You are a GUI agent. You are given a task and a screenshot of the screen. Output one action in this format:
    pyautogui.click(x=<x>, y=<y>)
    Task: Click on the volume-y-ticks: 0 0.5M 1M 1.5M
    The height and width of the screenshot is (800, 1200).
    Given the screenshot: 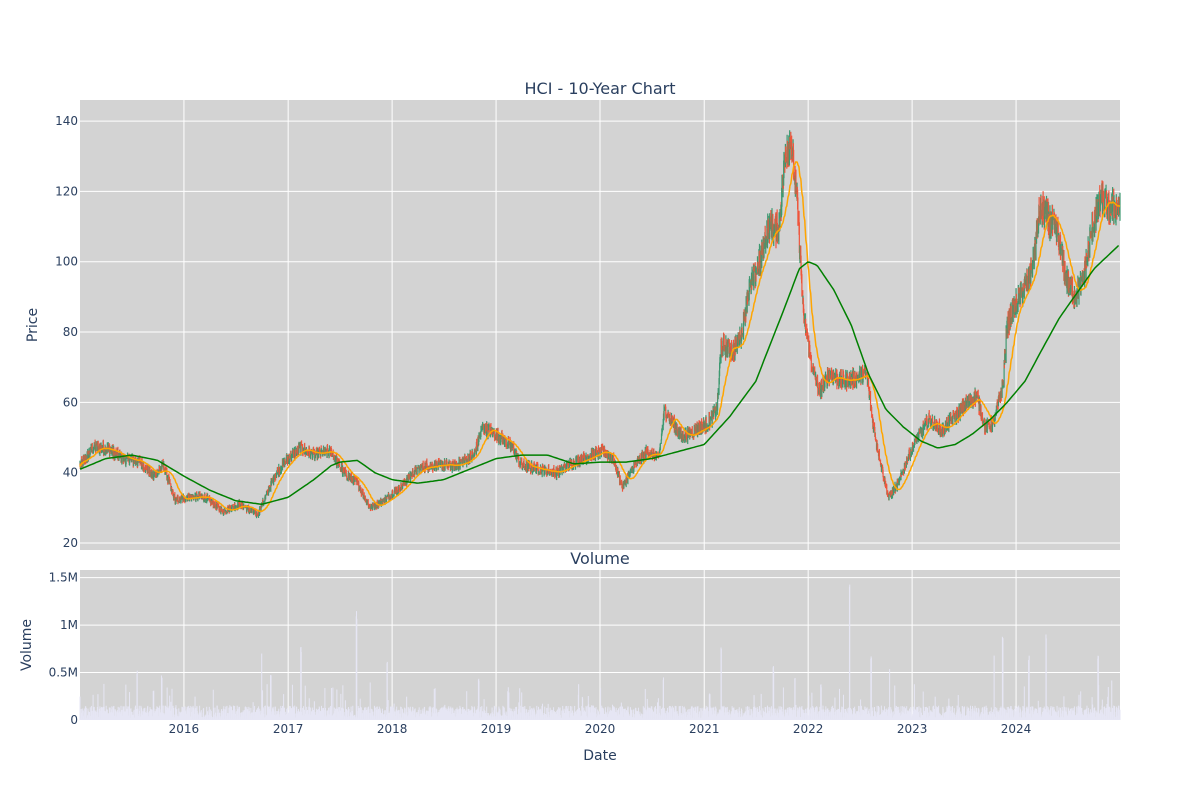 What is the action you would take?
    pyautogui.click(x=63, y=649)
    